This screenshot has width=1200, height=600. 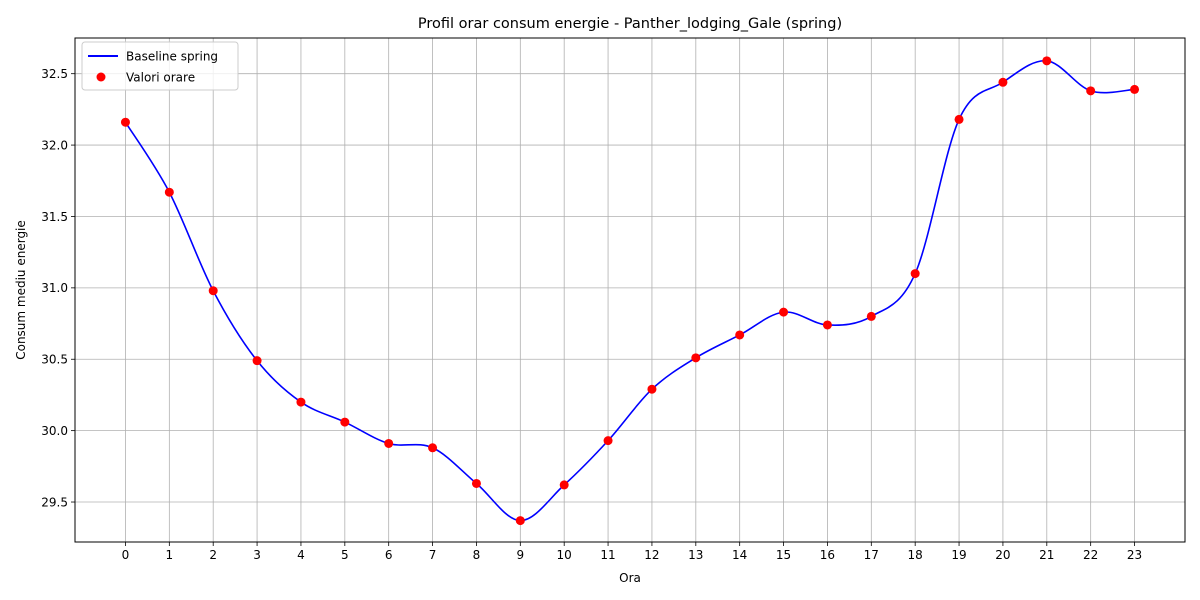 What do you see at coordinates (564, 555) in the screenshot?
I see `x-tick-label: 10` at bounding box center [564, 555].